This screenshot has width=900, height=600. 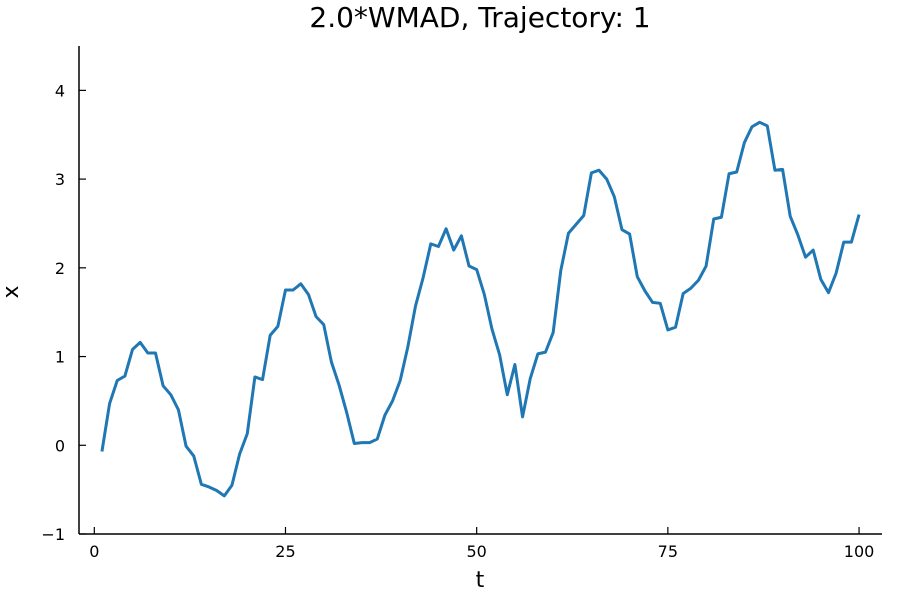 I want to click on chart-title: 2.0*WMAD, Trajectory: 1, so click(x=479, y=17).